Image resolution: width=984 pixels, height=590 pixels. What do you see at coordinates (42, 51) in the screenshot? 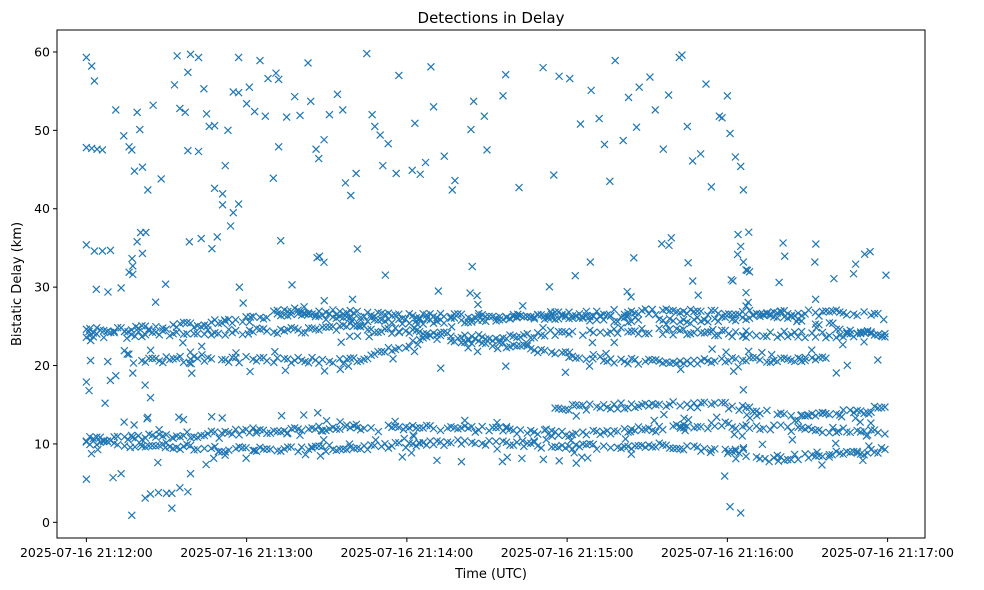
I see `y-tick-label: 60` at bounding box center [42, 51].